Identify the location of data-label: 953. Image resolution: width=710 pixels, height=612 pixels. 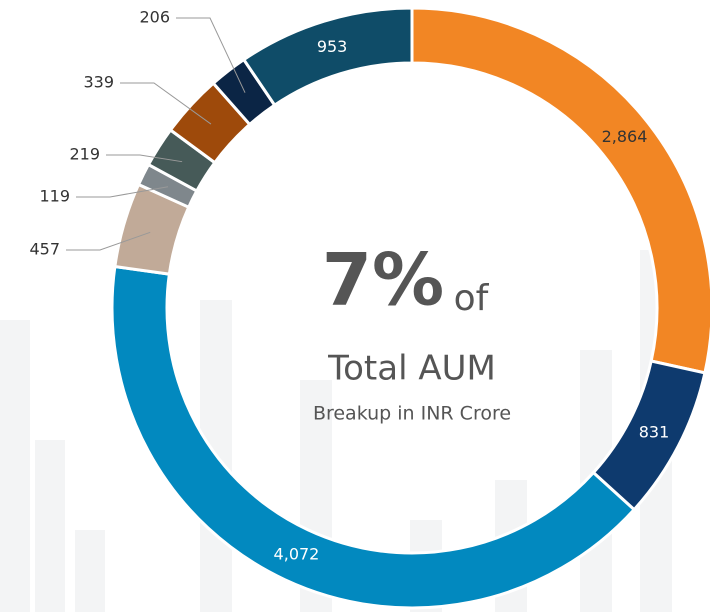
(332, 46).